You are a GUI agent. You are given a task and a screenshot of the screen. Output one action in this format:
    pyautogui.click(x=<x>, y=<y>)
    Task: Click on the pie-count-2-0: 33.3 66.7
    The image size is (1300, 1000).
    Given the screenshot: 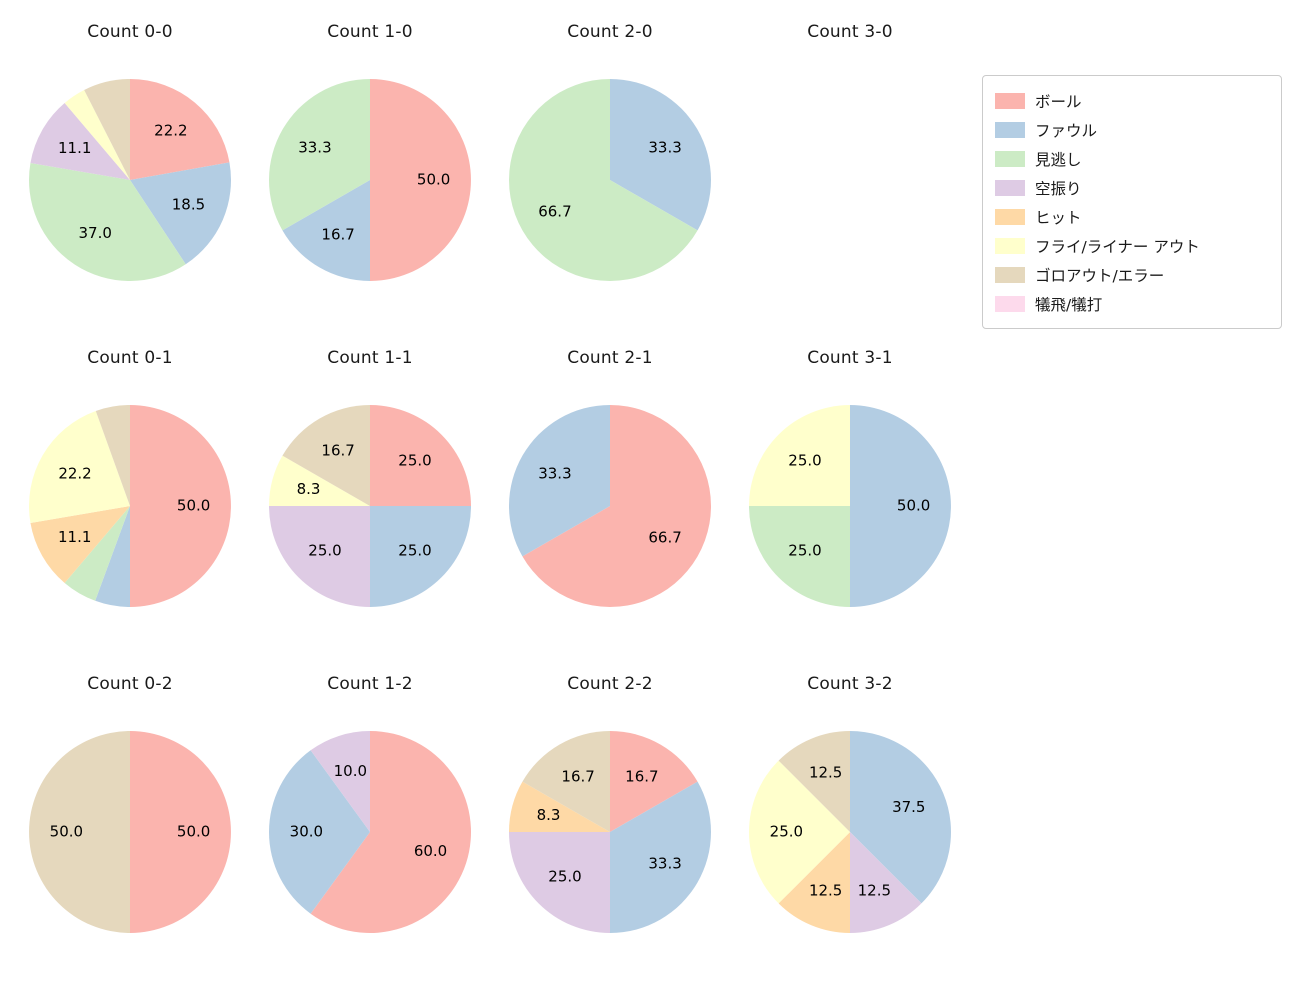 What is the action you would take?
    pyautogui.click(x=610, y=180)
    